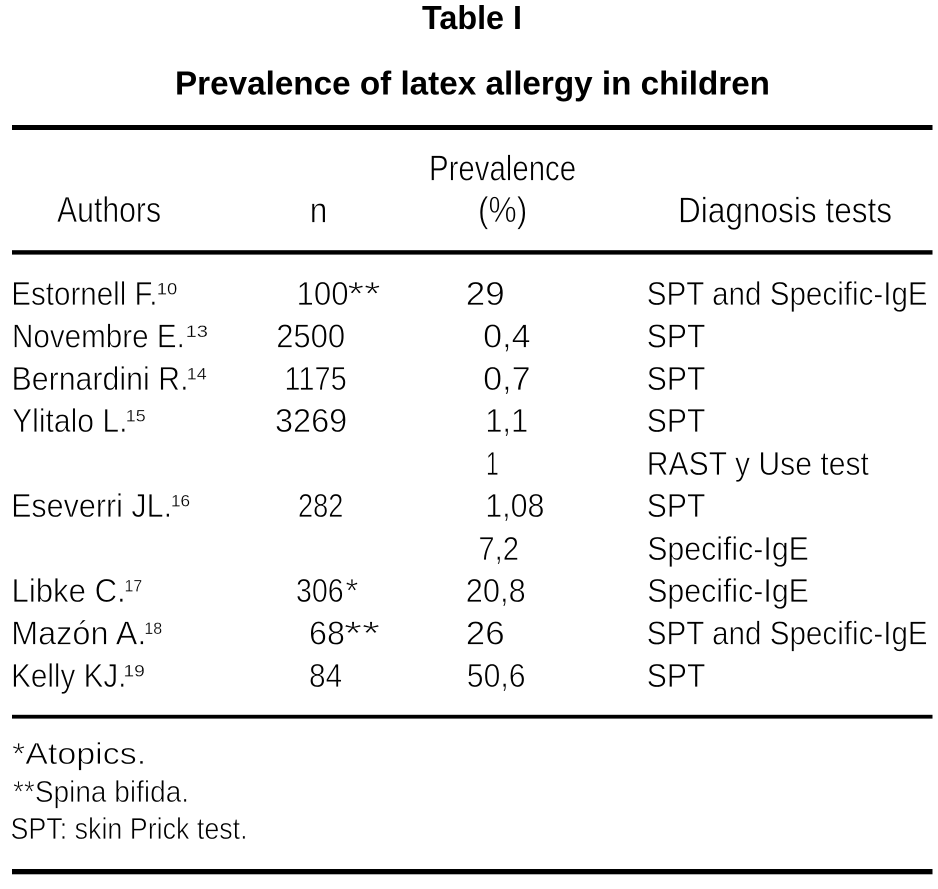 The height and width of the screenshot is (889, 938). I want to click on svg-text: Mazón A., so click(78, 633).